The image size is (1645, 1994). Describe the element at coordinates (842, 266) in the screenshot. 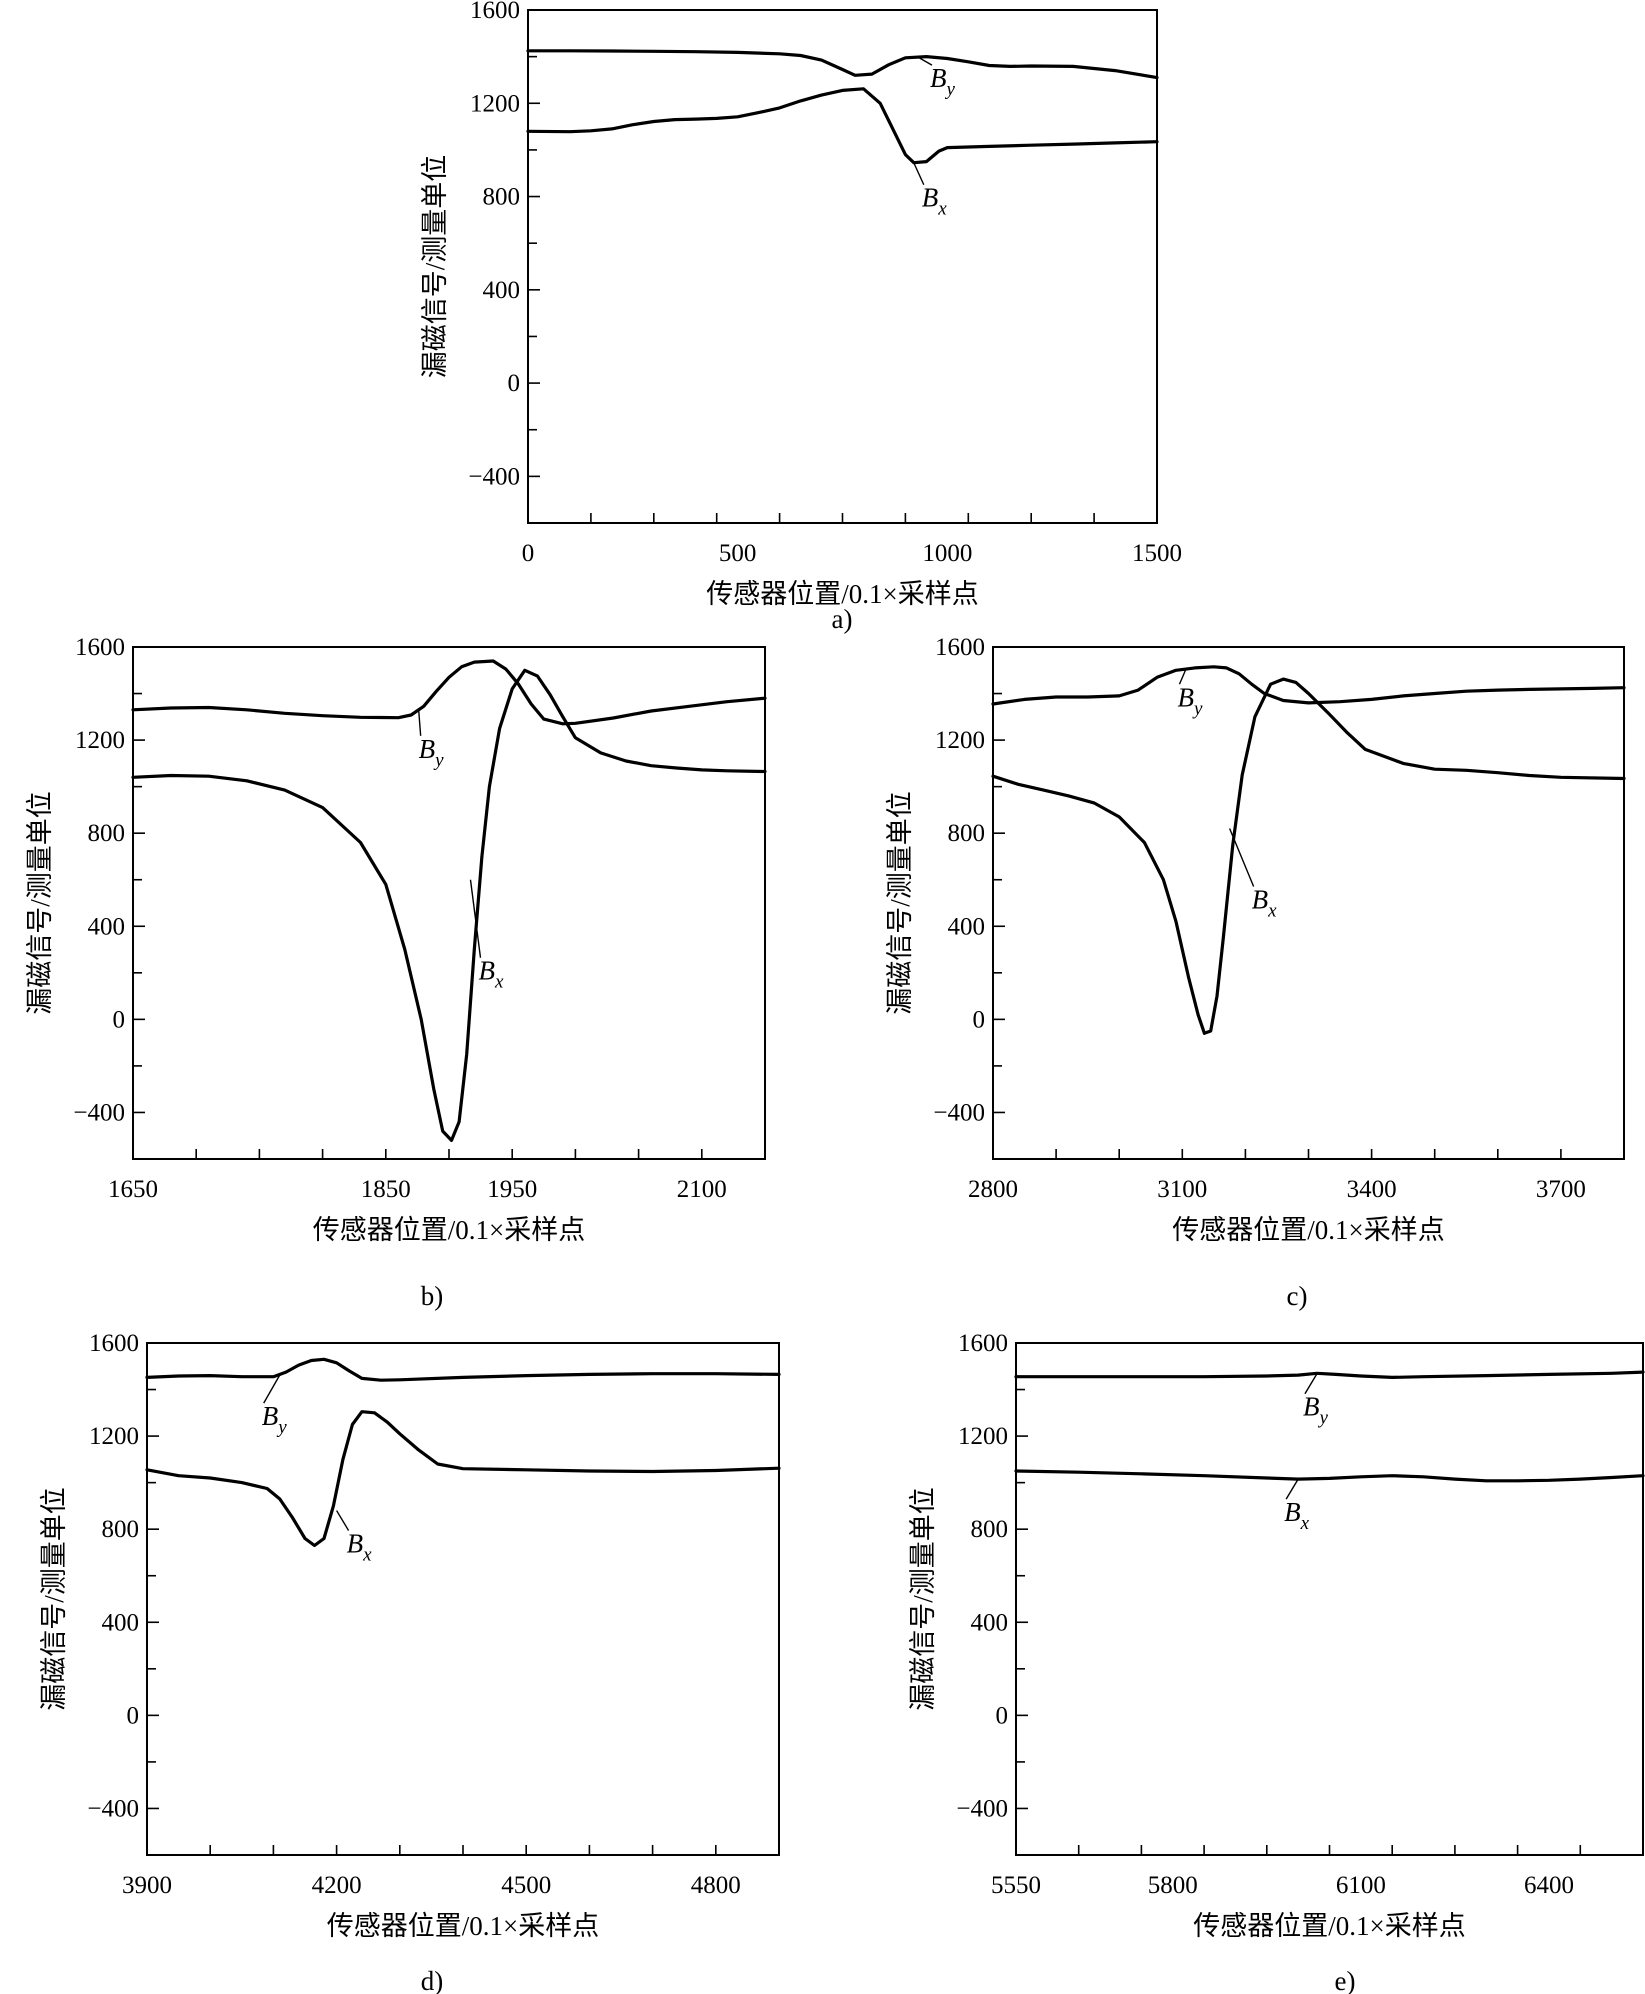

I see `plot-frame-a` at that location.